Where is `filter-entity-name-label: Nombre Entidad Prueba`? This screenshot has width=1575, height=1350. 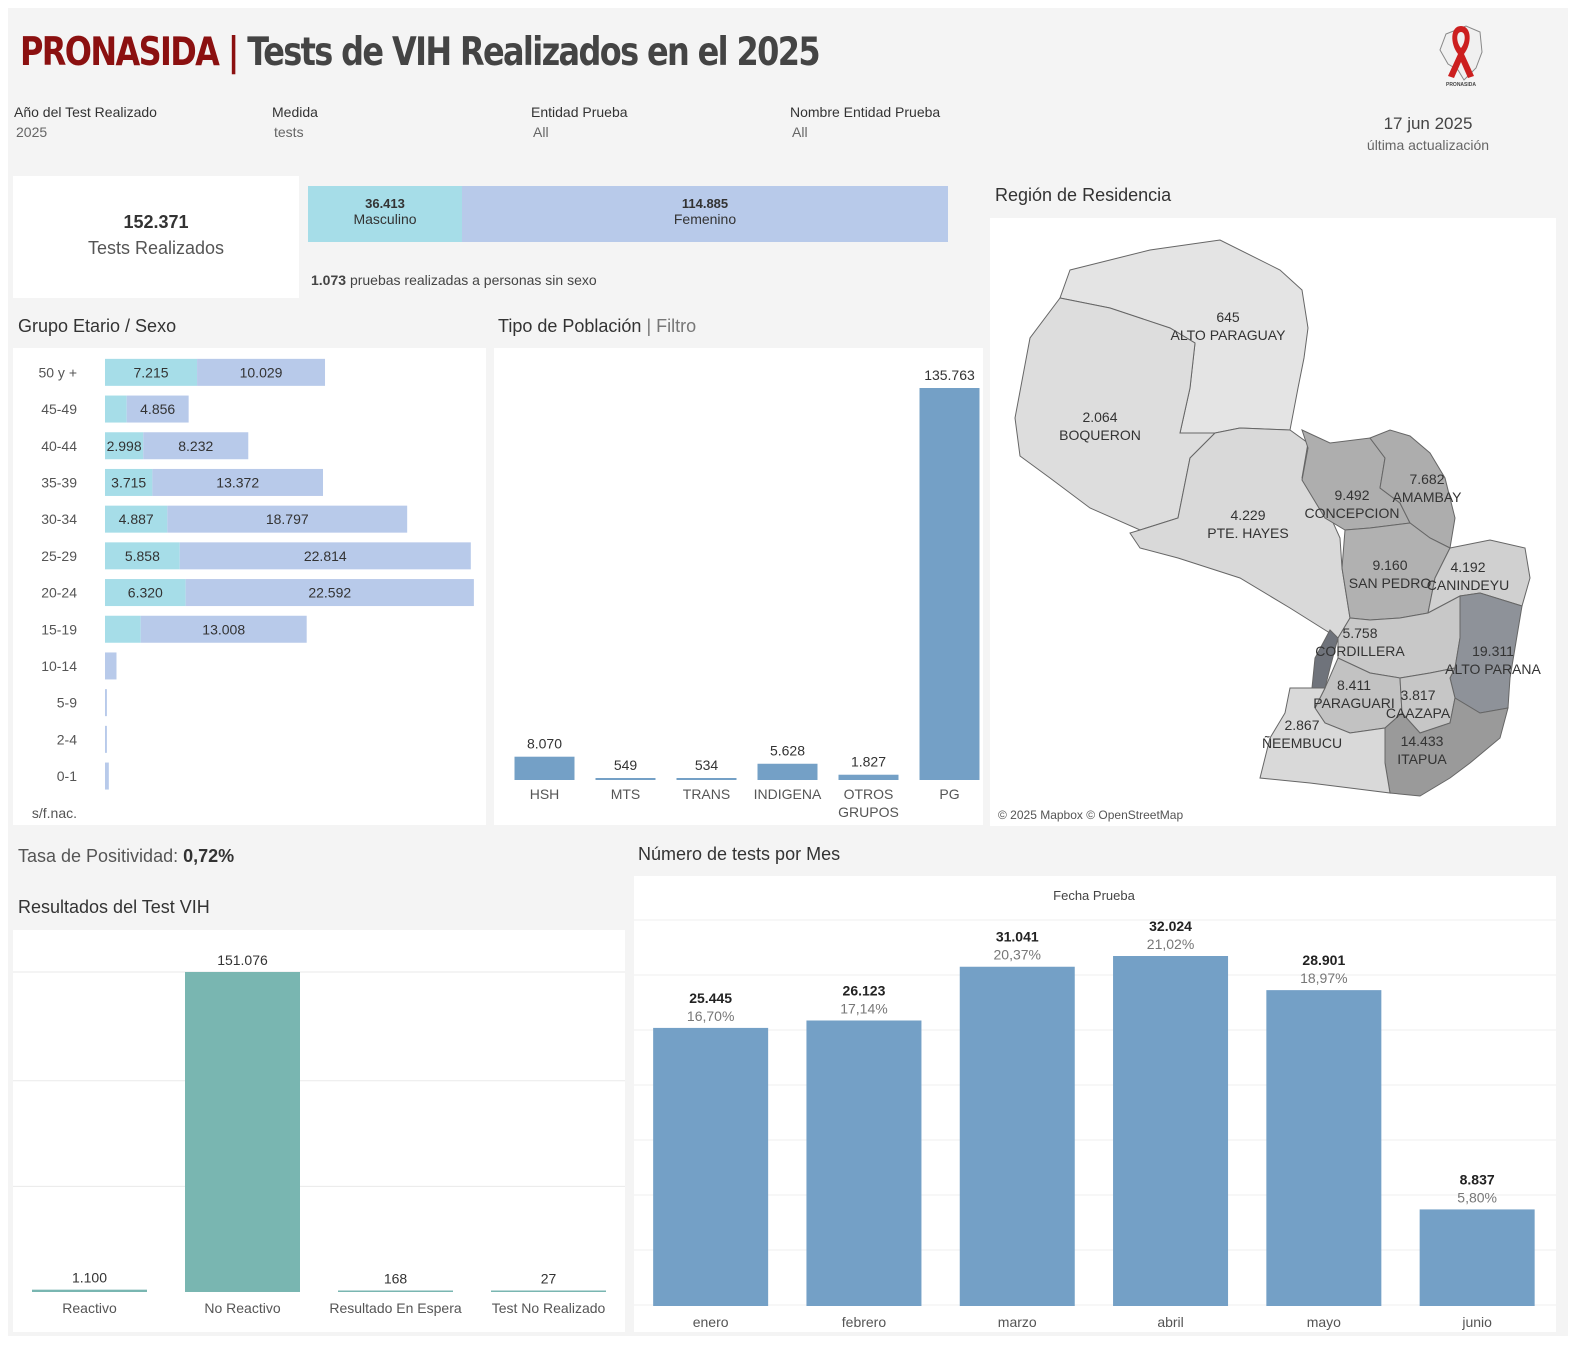
filter-entity-name-label: Nombre Entidad Prueba is located at coordinates (865, 112).